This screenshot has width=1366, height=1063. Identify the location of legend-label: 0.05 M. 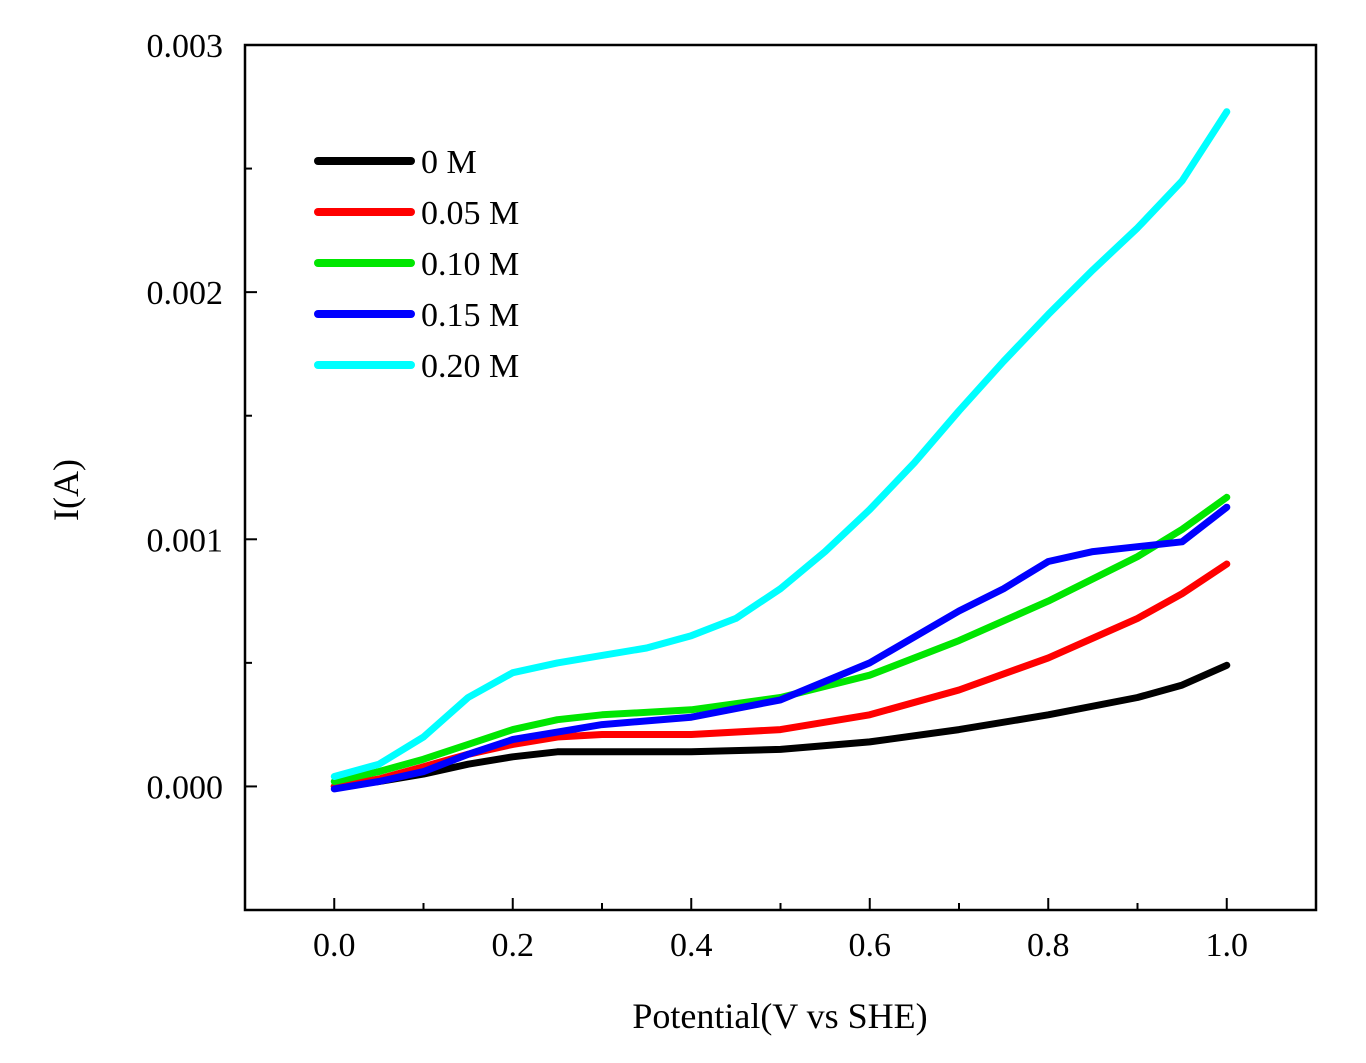
(470, 213).